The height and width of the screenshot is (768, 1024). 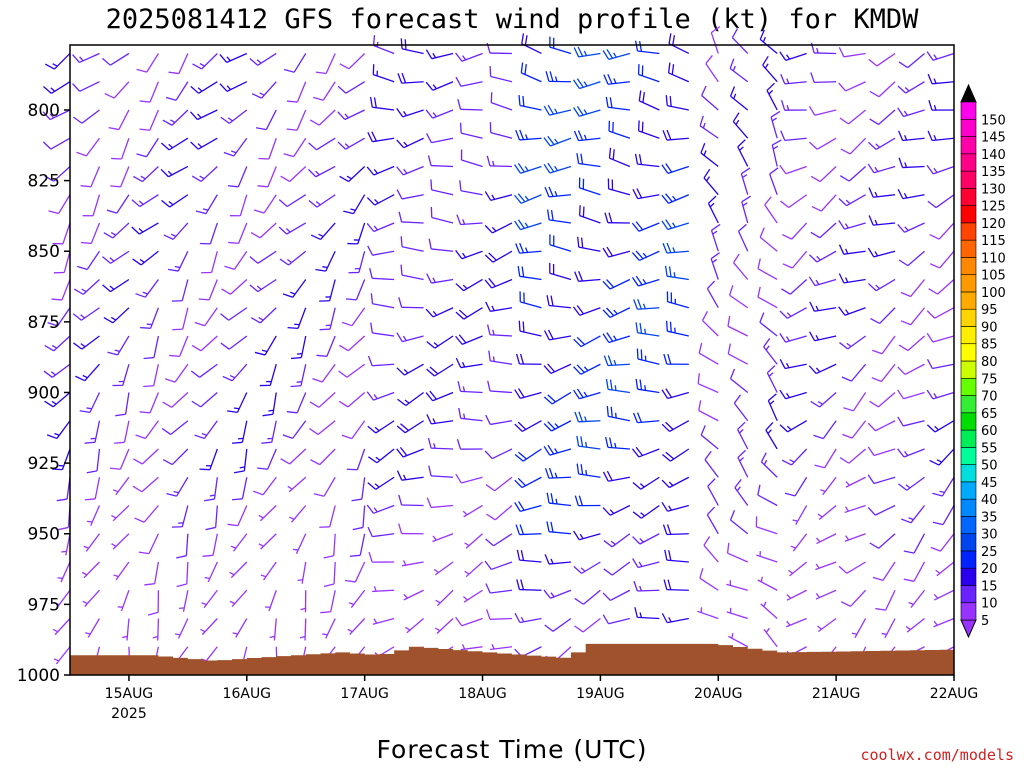 What do you see at coordinates (993, 189) in the screenshot?
I see `colorbar-label: 130` at bounding box center [993, 189].